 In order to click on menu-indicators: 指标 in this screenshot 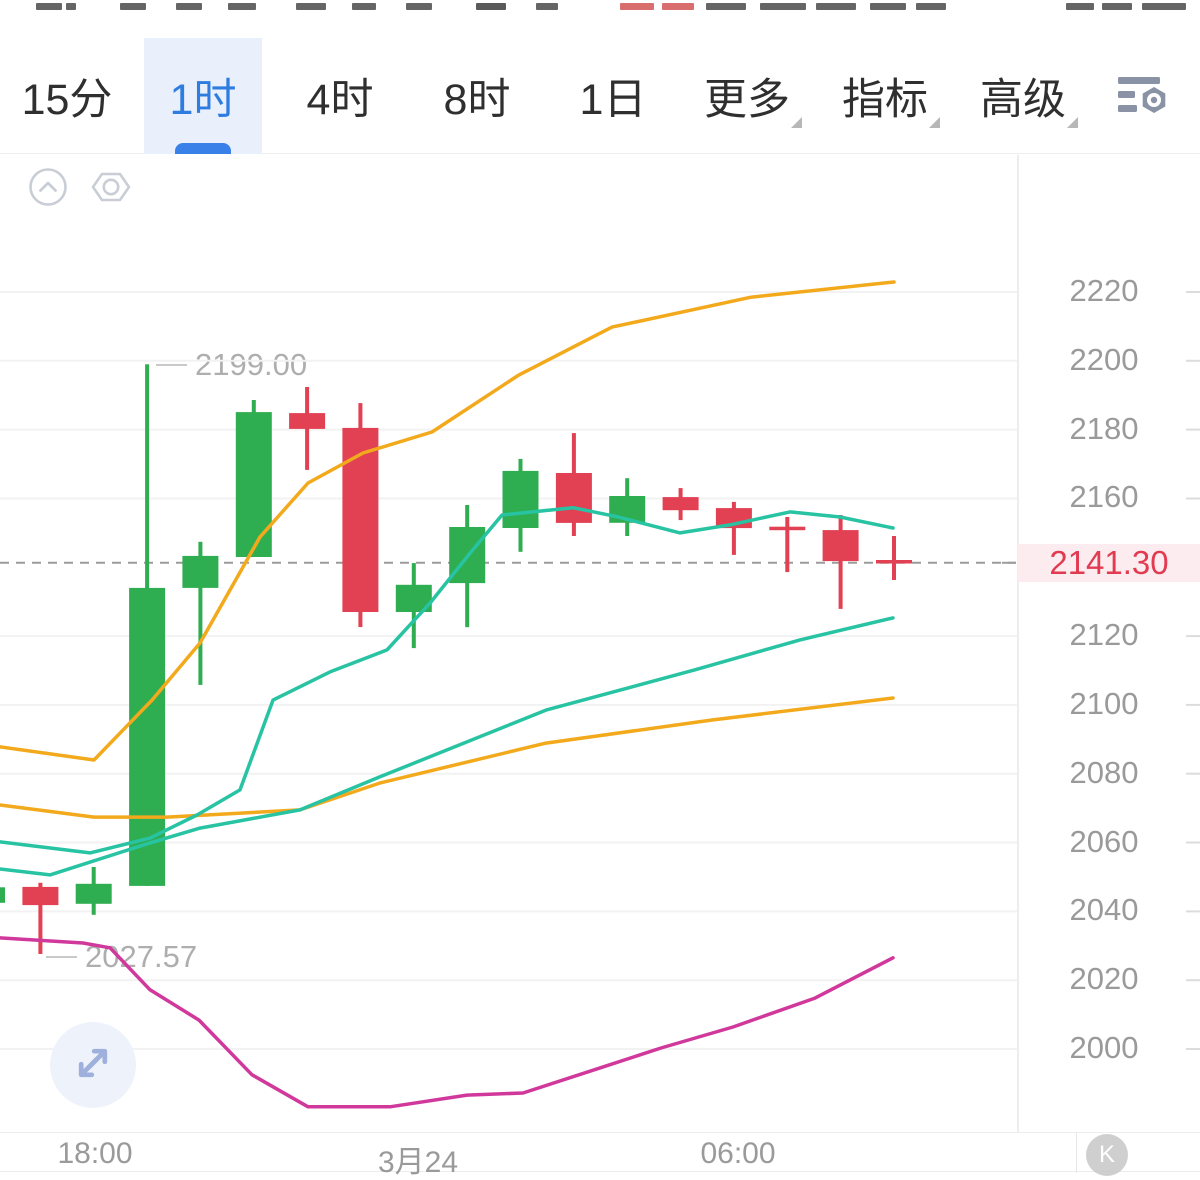, I will do `click(885, 100)`.